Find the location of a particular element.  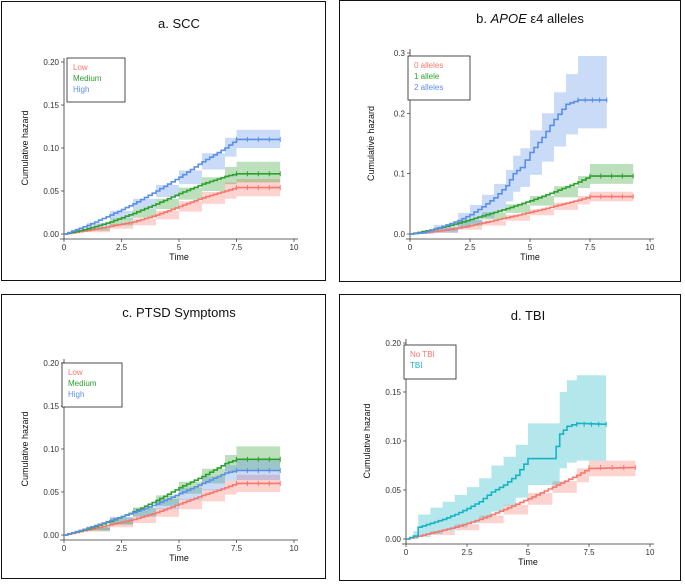

apoe-xtick-label: 5 is located at coordinates (530, 247).